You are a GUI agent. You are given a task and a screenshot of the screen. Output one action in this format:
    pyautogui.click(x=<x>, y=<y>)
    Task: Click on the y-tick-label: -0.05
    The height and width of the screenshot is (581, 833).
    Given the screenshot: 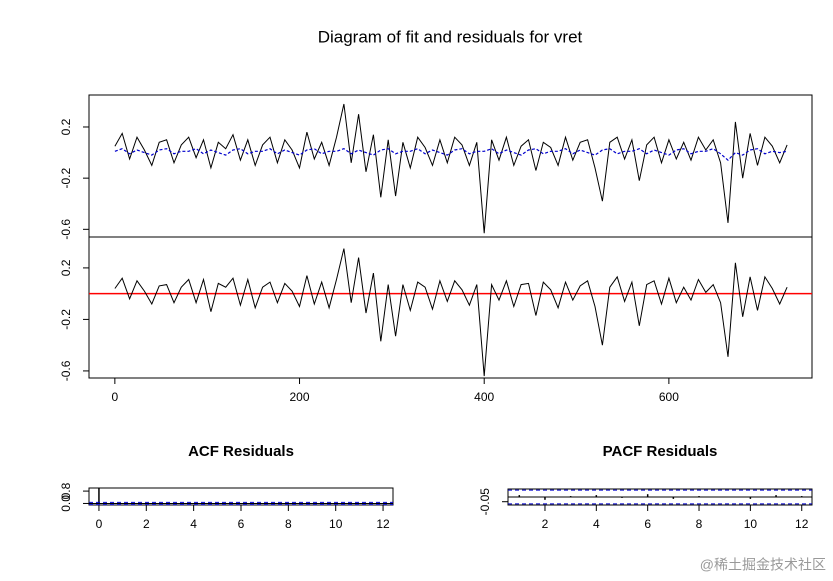 What is the action you would take?
    pyautogui.click(x=485, y=502)
    